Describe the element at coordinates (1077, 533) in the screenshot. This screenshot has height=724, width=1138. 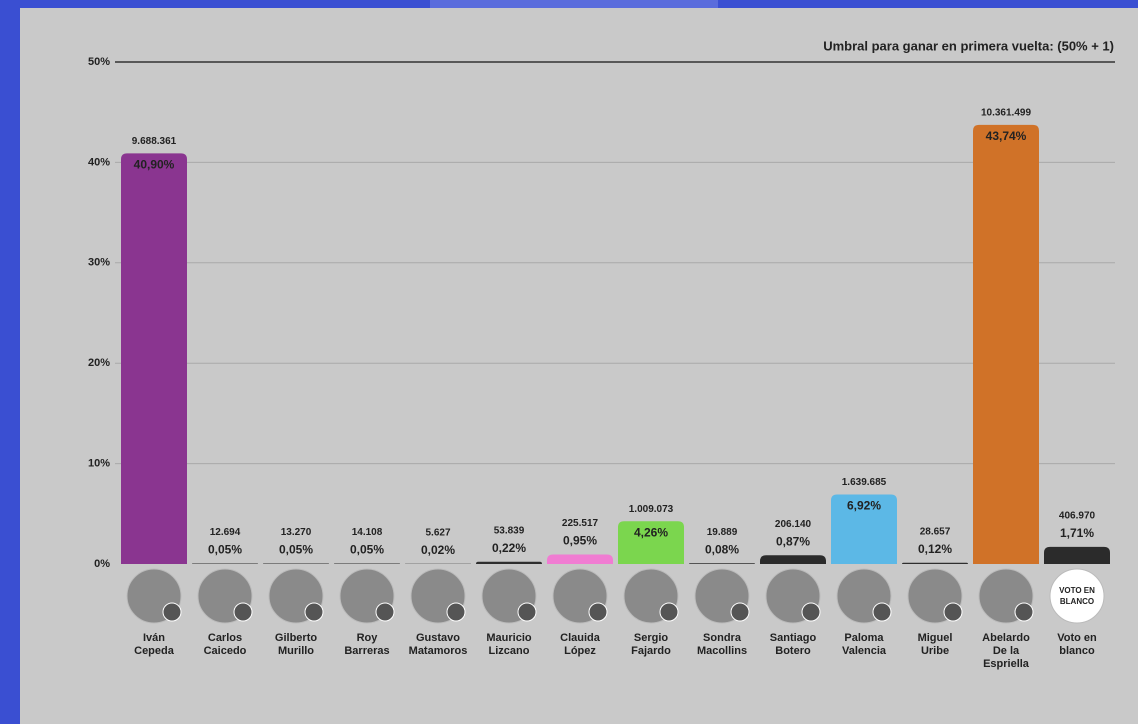
I see `value-label: 1,71%` at that location.